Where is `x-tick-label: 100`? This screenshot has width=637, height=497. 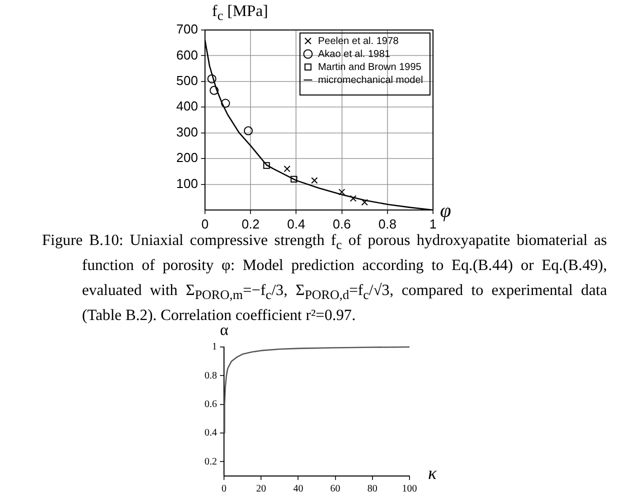 x-tick-label: 100 is located at coordinates (409, 489).